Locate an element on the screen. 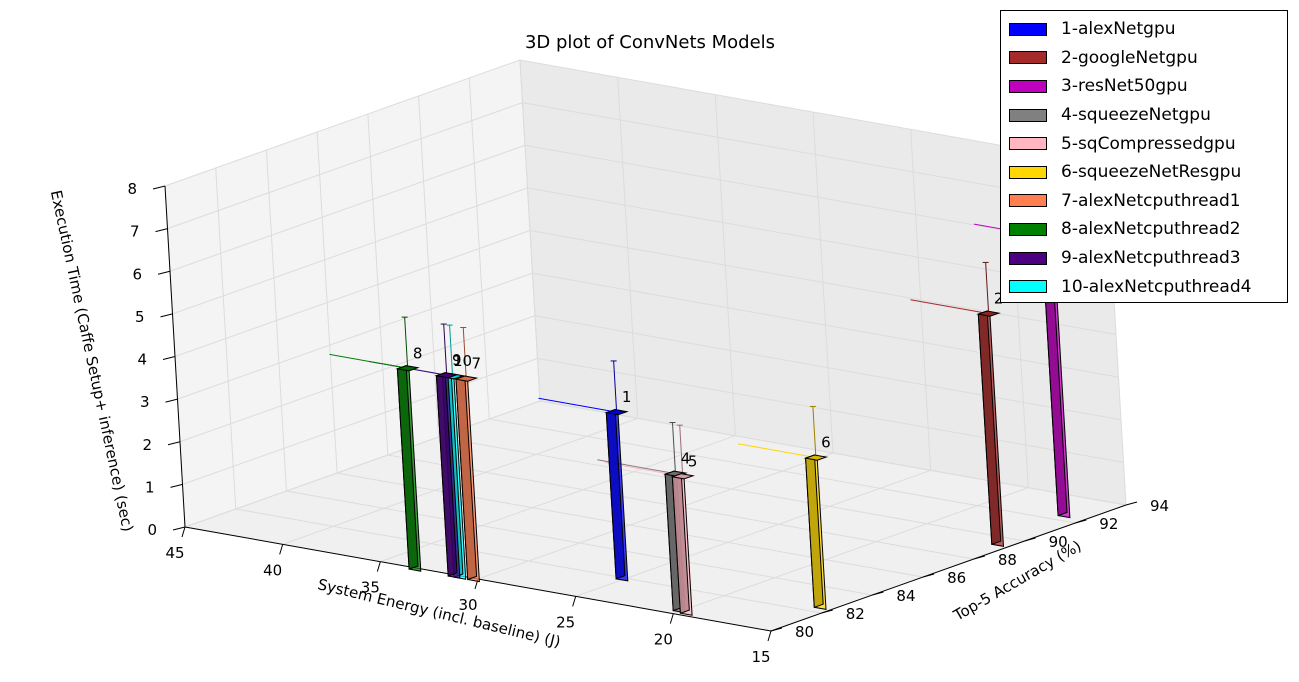 Image resolution: width=1299 pixels, height=682 pixels. legend-item: 4-squeezeNetgpu is located at coordinates (1148, 115).